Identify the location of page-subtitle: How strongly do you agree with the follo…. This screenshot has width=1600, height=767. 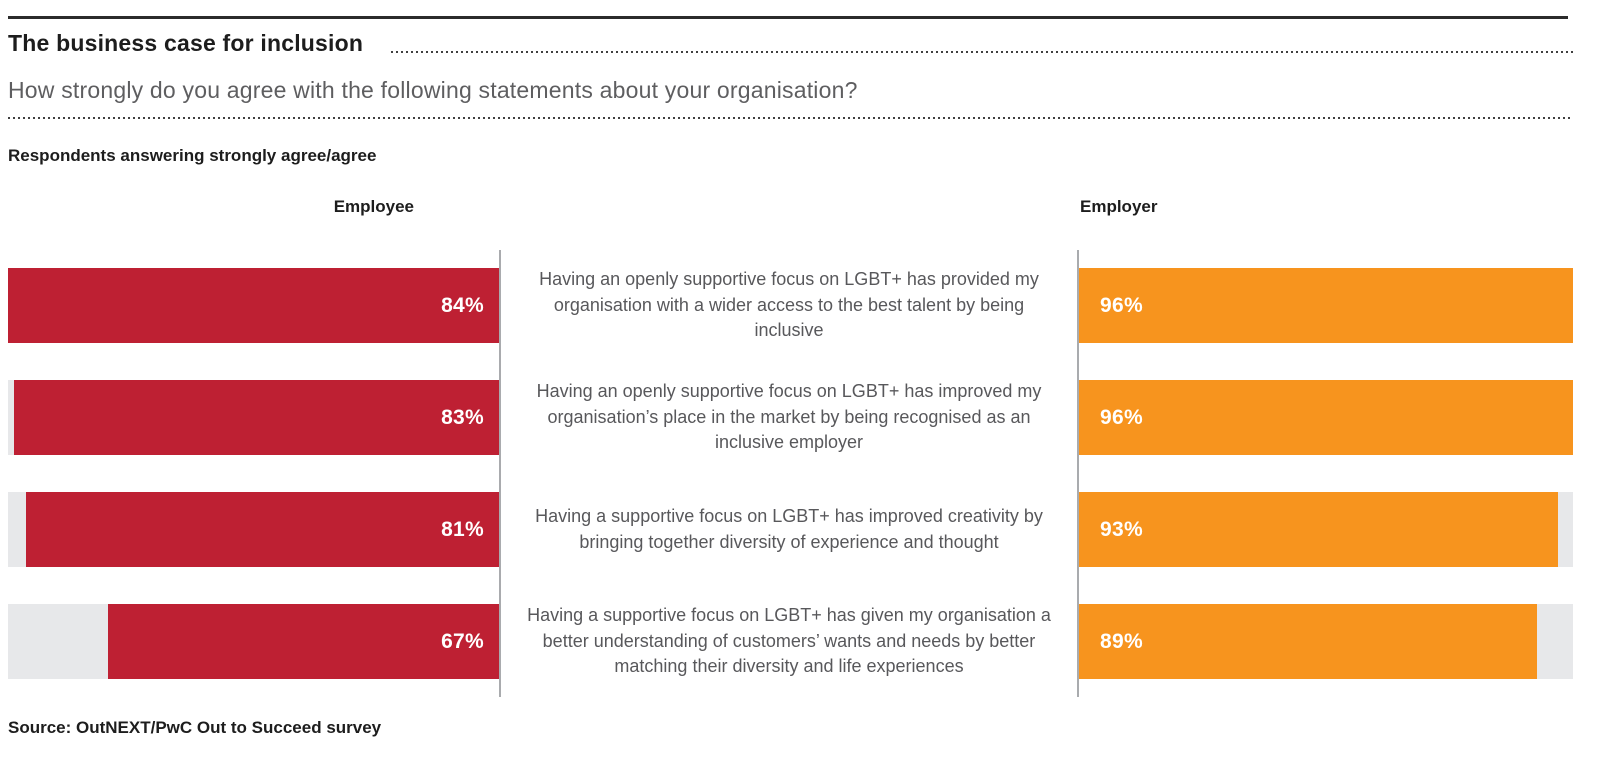
(433, 90).